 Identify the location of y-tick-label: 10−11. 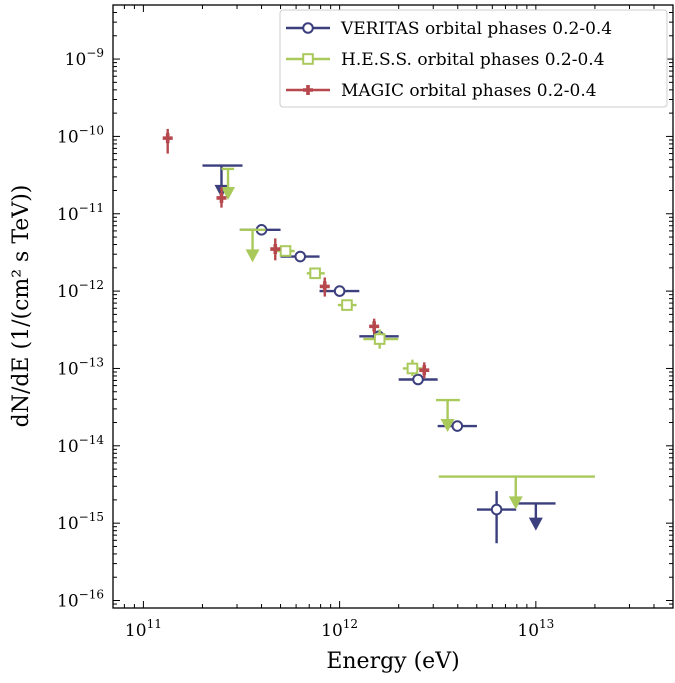
(80, 213).